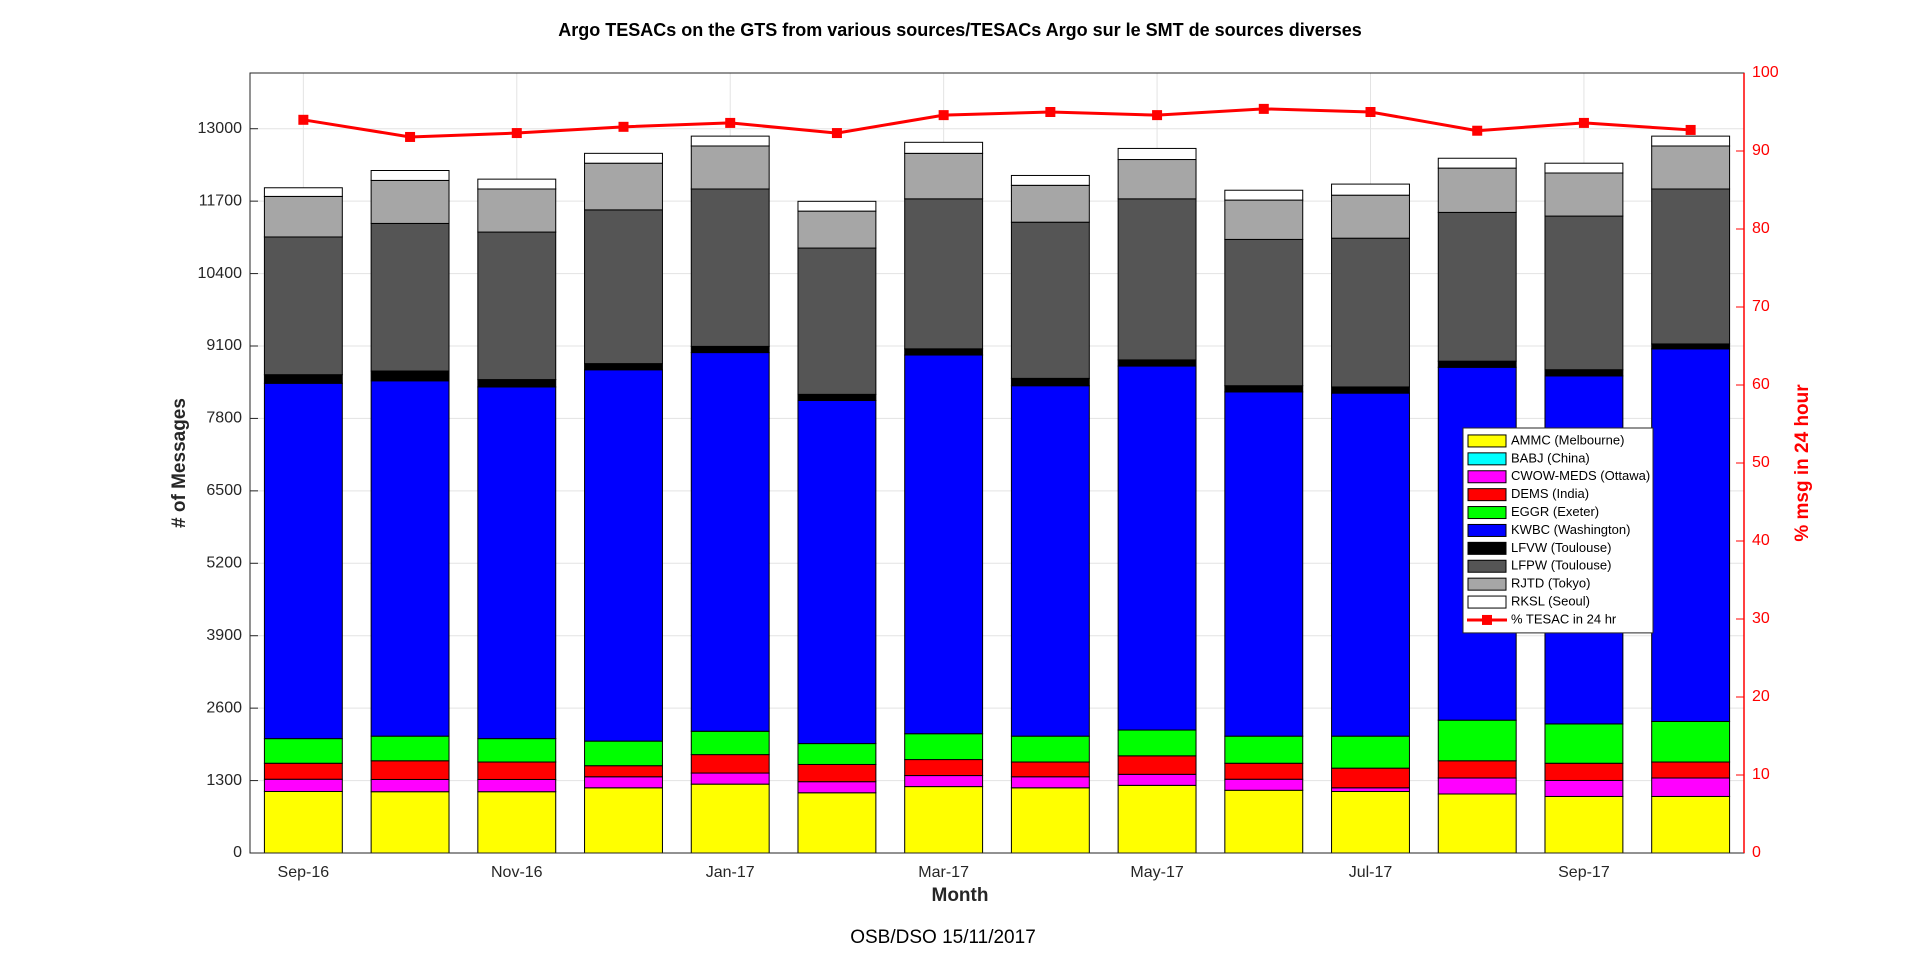 The image size is (1920, 954). I want to click on legend-label: RKSL (Seoul), so click(1550, 600).